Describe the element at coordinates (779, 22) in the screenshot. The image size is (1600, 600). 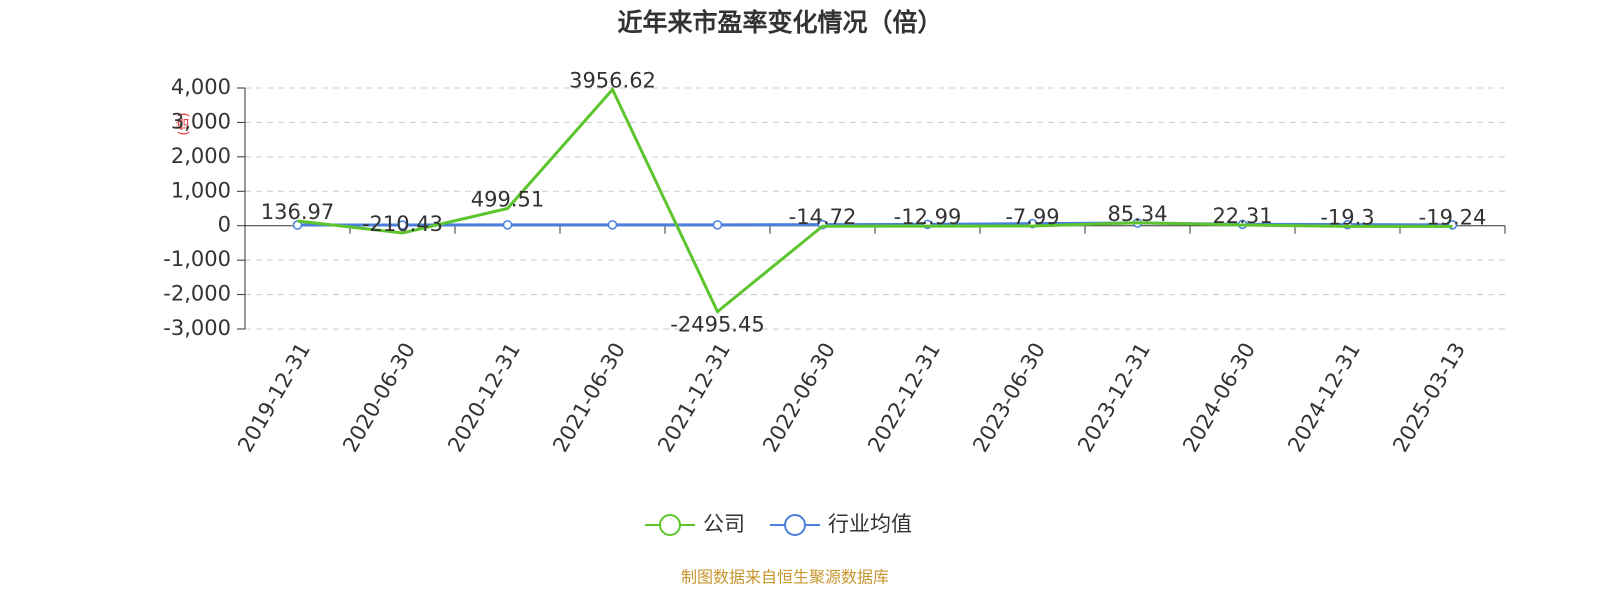
I see `chart-title: 近年来市盈率变化情况（倍）` at that location.